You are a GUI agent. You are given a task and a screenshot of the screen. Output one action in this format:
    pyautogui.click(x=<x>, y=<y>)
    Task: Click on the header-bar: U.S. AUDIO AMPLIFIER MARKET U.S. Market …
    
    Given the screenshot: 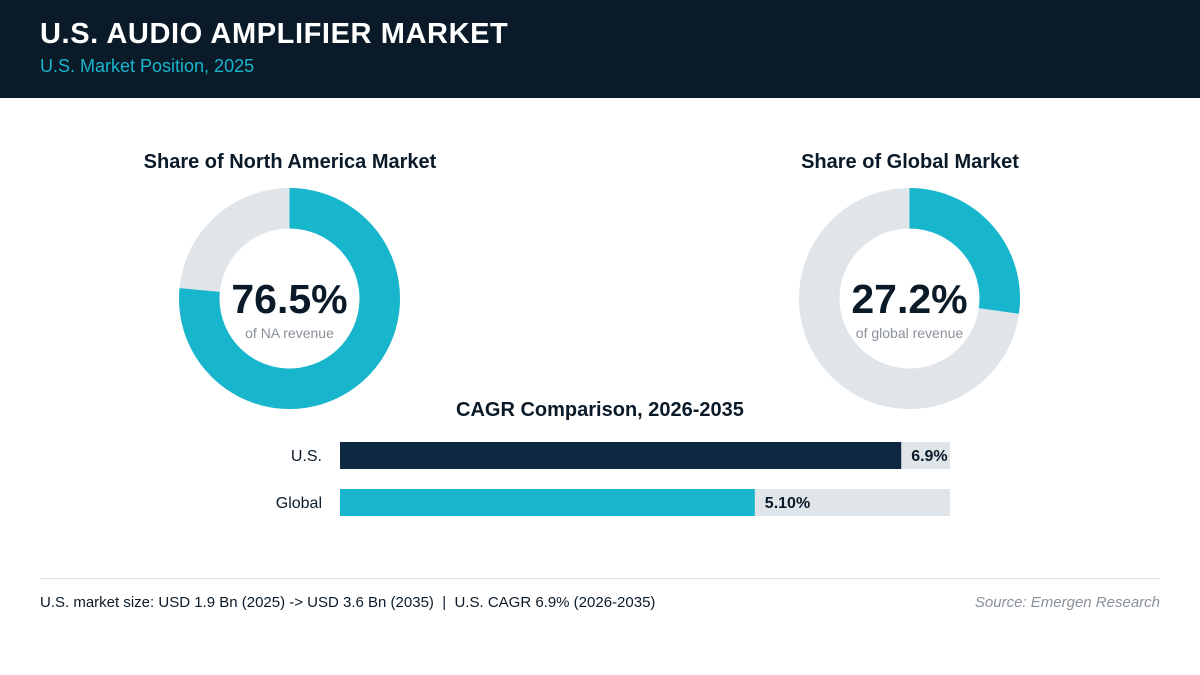 What is the action you would take?
    pyautogui.click(x=600, y=49)
    